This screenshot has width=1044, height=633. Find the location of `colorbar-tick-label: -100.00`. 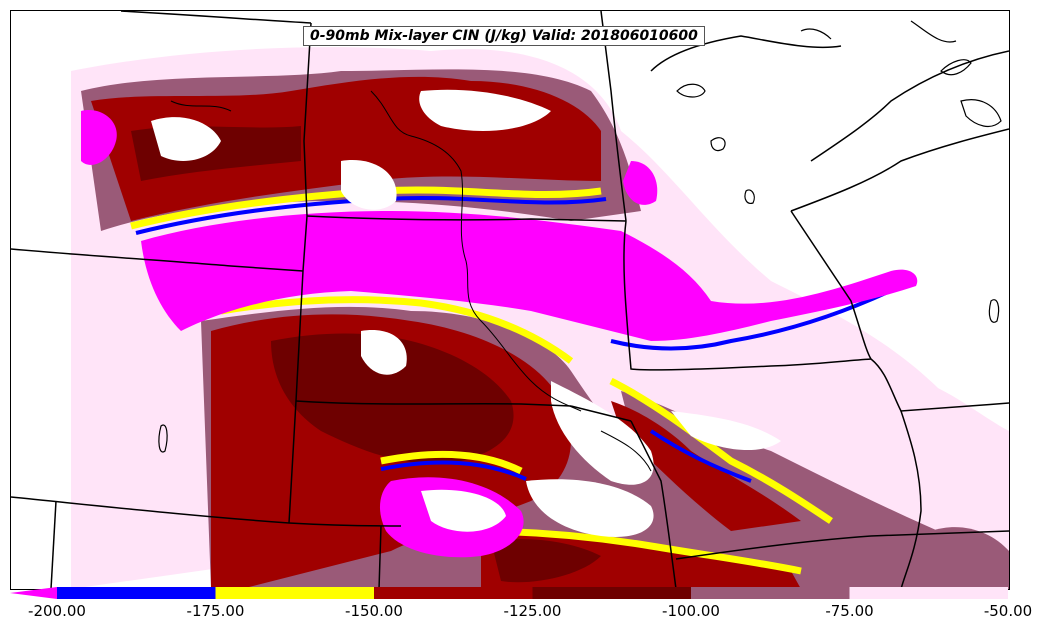

colorbar-tick-label: -100.00 is located at coordinates (691, 611).